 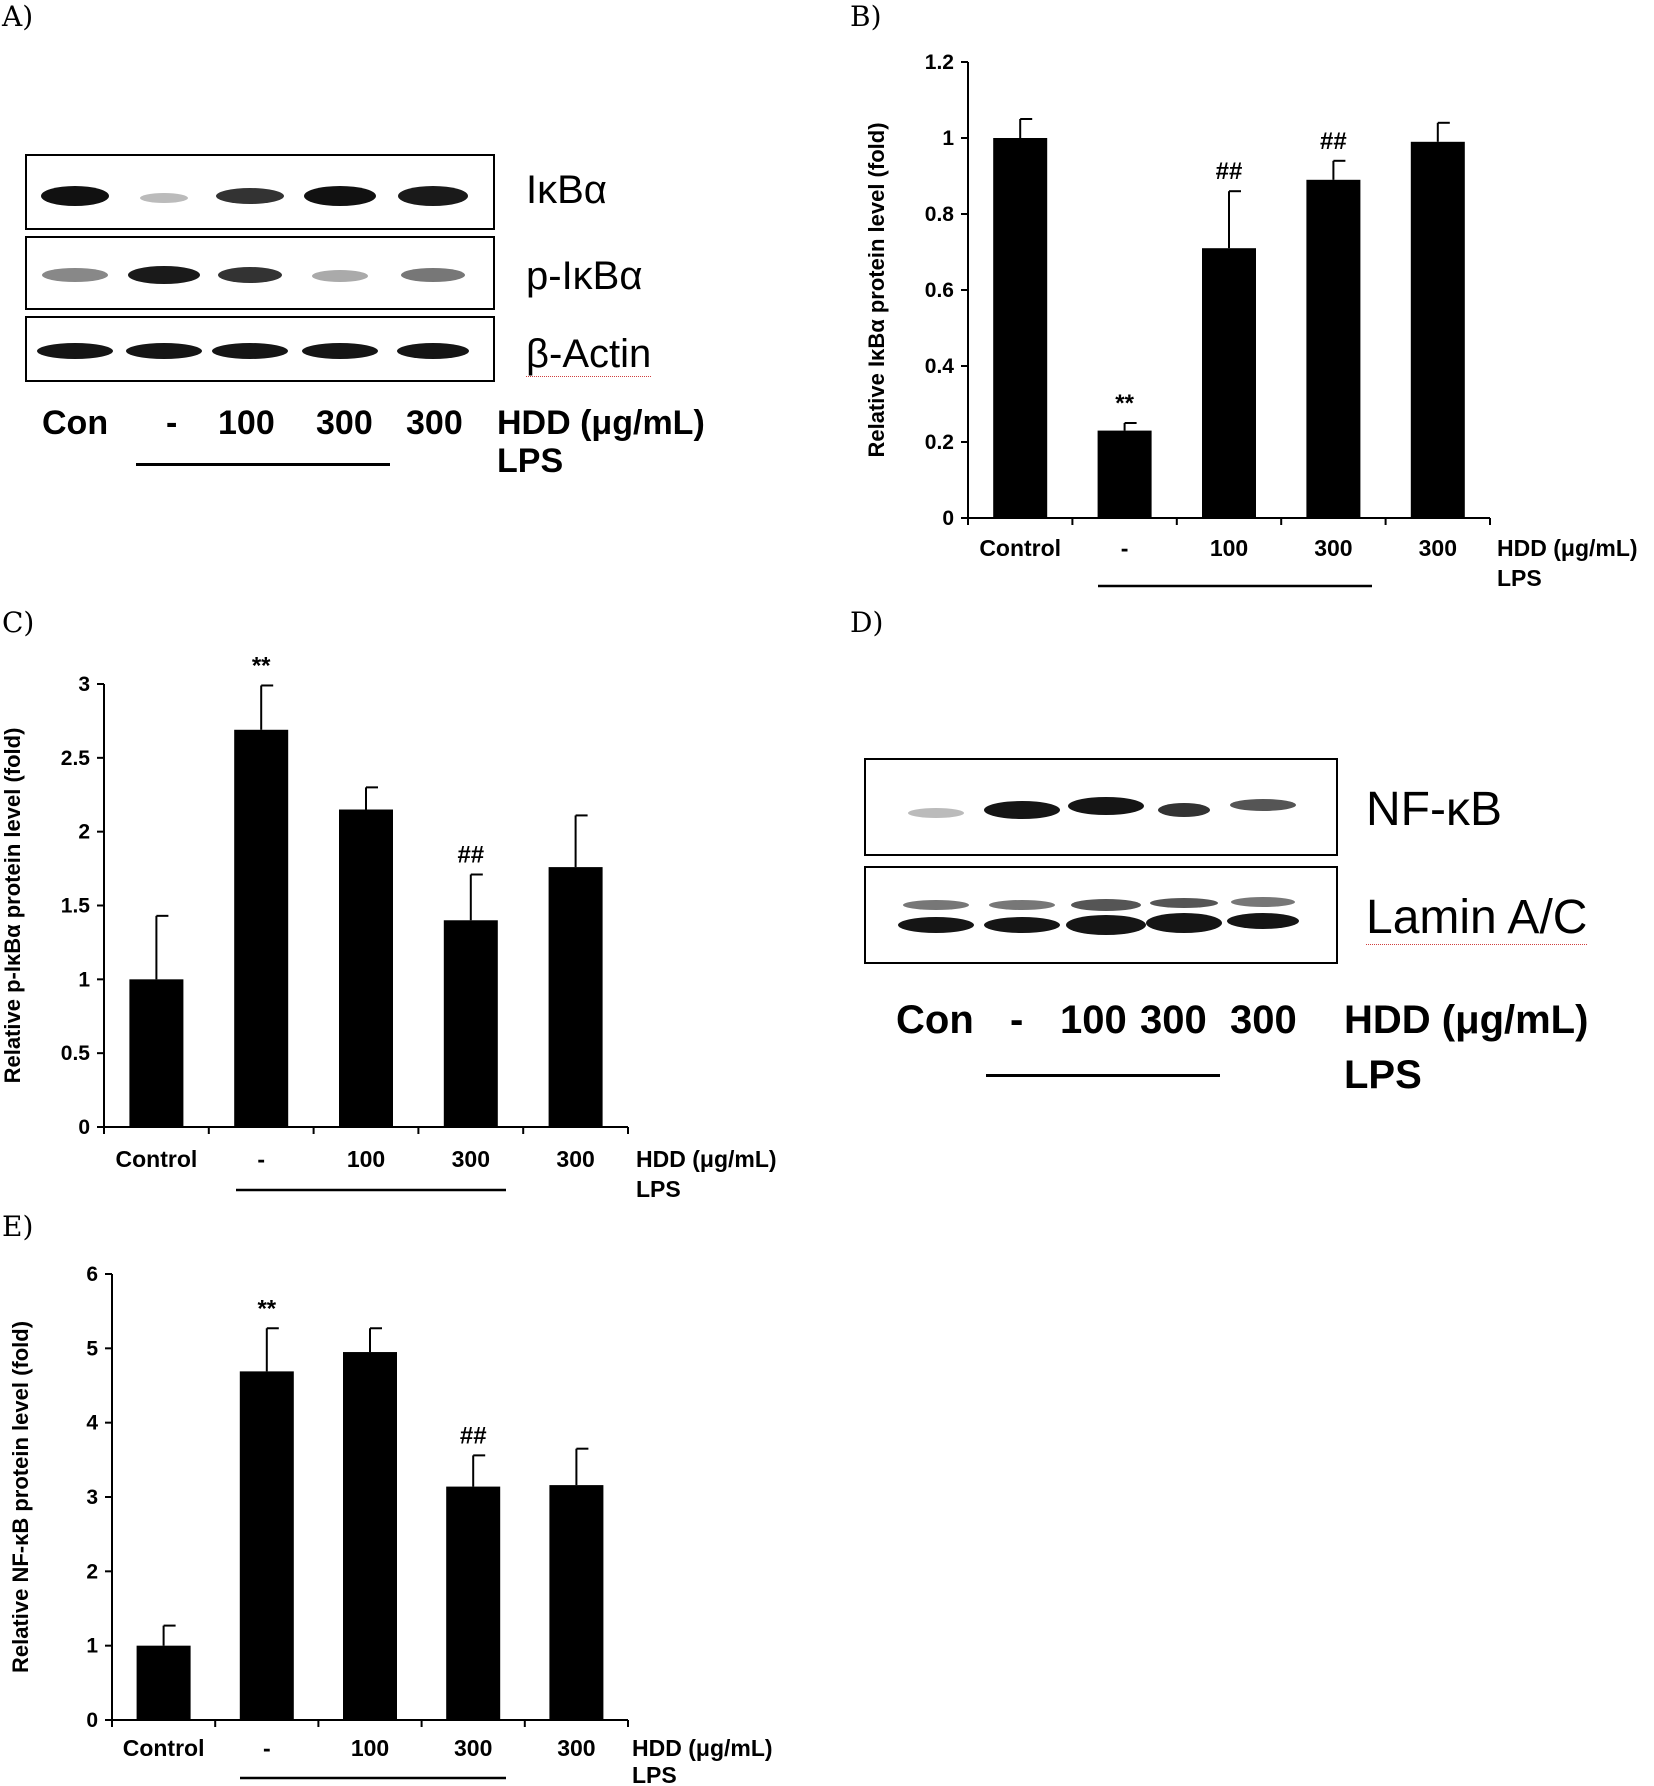 What do you see at coordinates (172, 423) in the screenshot?
I see `lane-label-lps: -` at bounding box center [172, 423].